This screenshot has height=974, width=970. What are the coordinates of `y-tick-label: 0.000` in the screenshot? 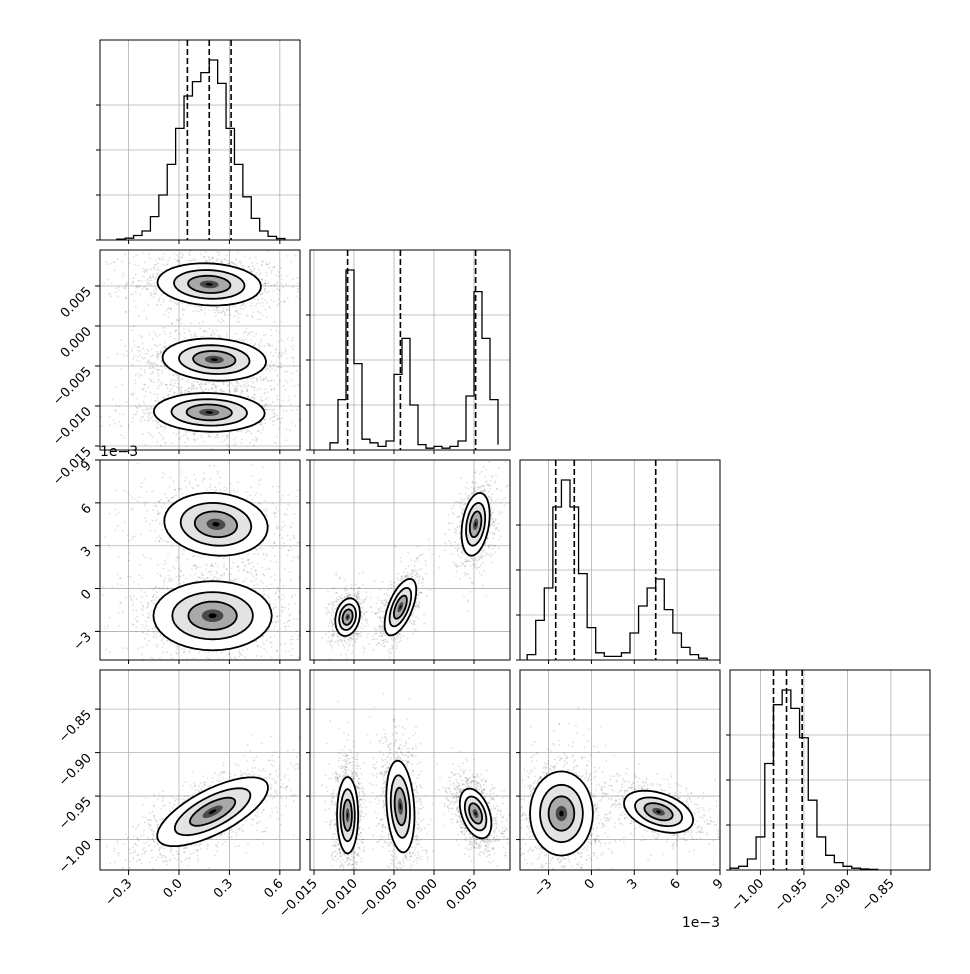 It's located at (76, 342).